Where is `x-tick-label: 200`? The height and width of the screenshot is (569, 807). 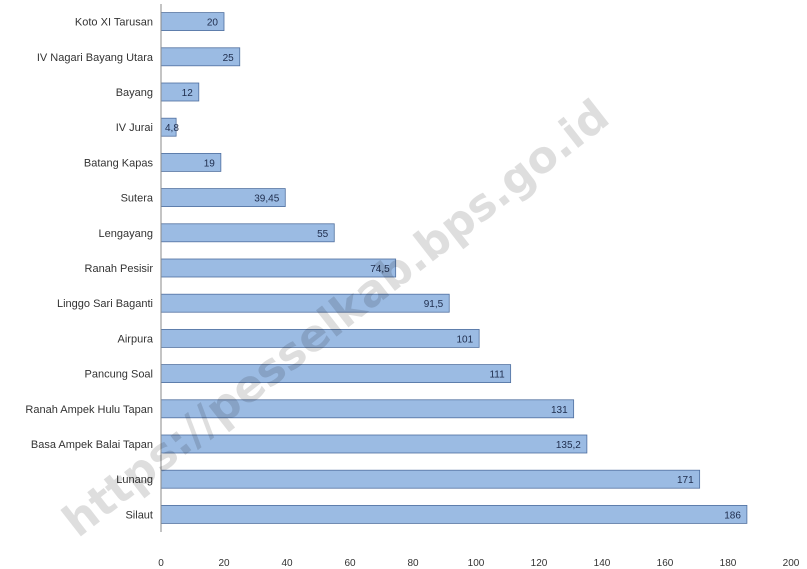
x-tick-label: 200 is located at coordinates (791, 563).